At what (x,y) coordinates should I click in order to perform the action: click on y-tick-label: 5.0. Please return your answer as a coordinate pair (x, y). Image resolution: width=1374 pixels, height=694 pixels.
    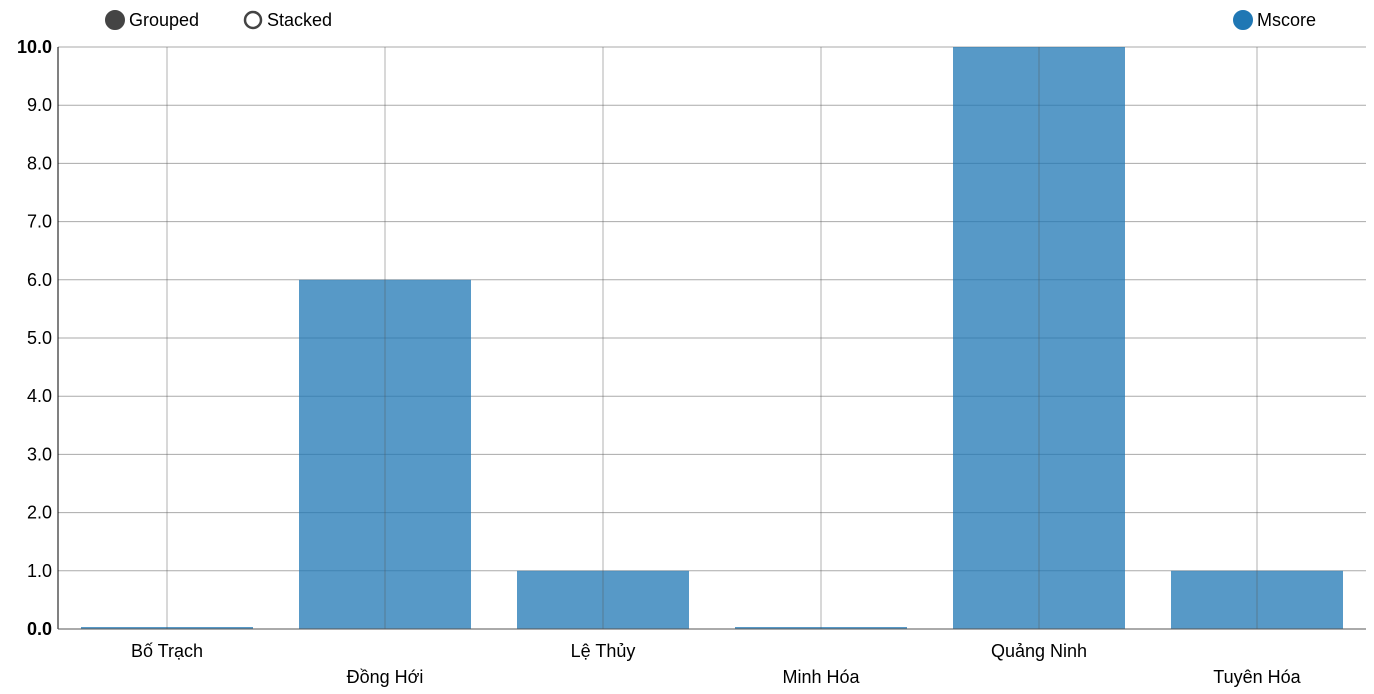
    Looking at the image, I should click on (39, 338).